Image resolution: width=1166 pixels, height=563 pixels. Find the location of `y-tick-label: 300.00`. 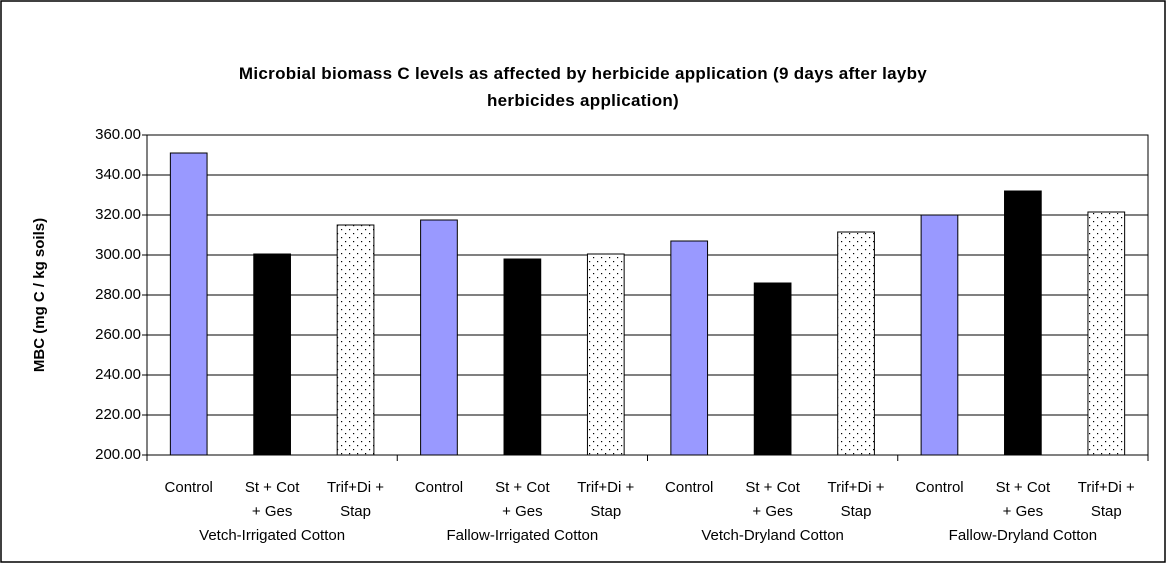

y-tick-label: 300.00 is located at coordinates (118, 254).